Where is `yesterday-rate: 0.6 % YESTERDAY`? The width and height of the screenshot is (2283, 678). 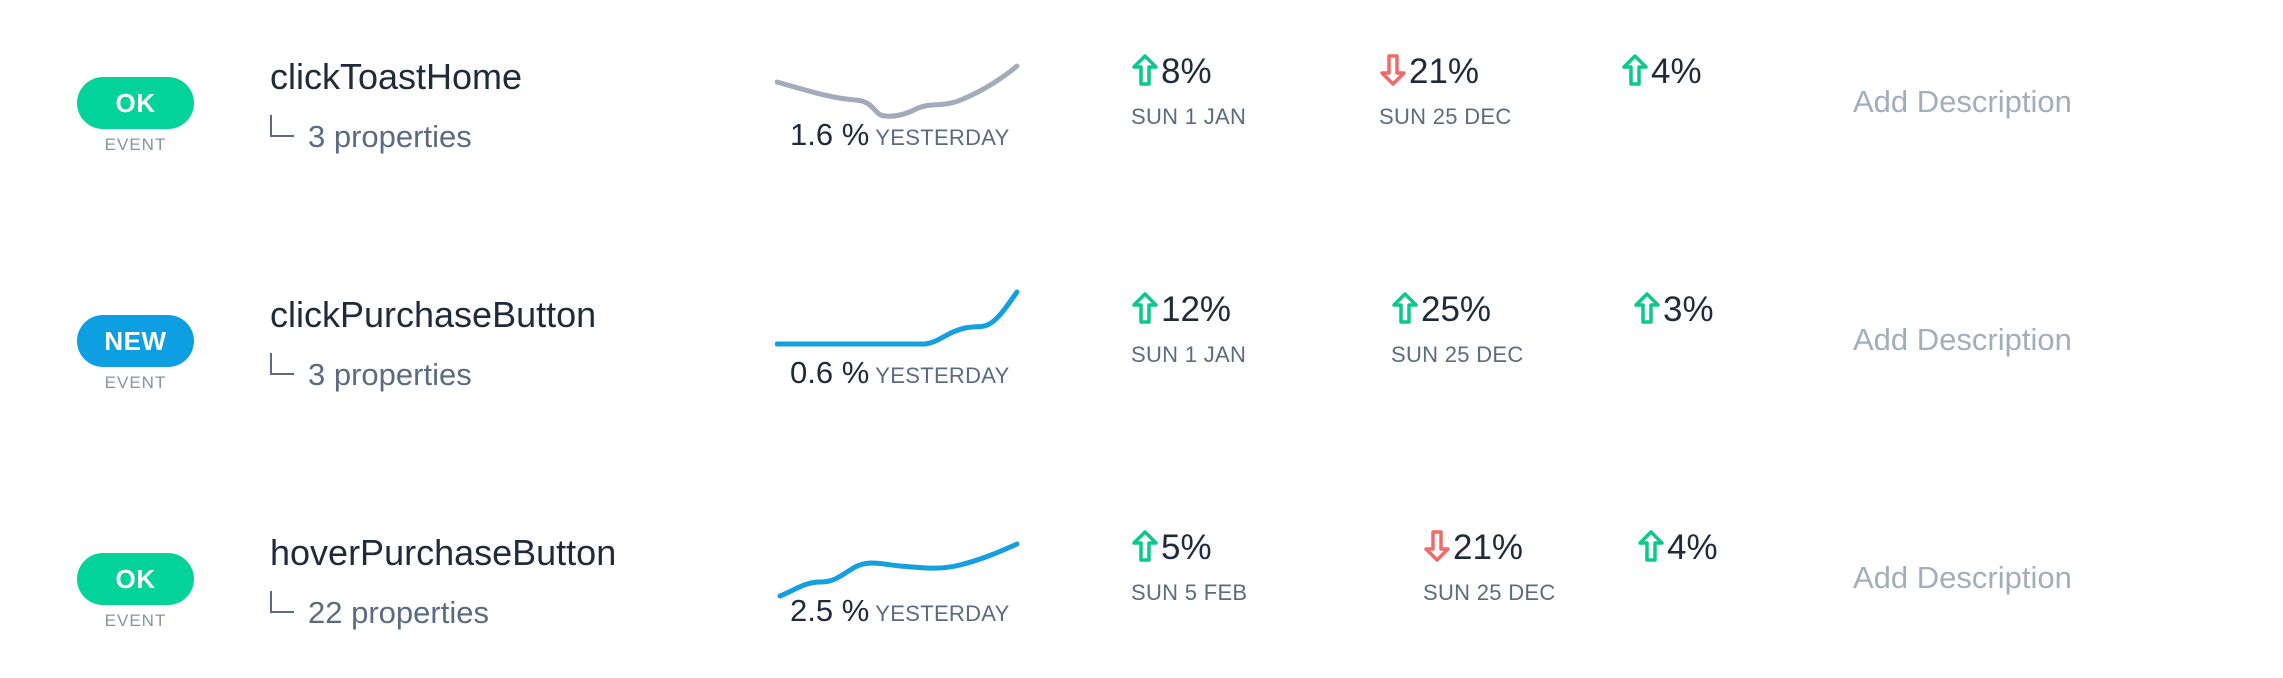 yesterday-rate: 0.6 % YESTERDAY is located at coordinates (900, 373).